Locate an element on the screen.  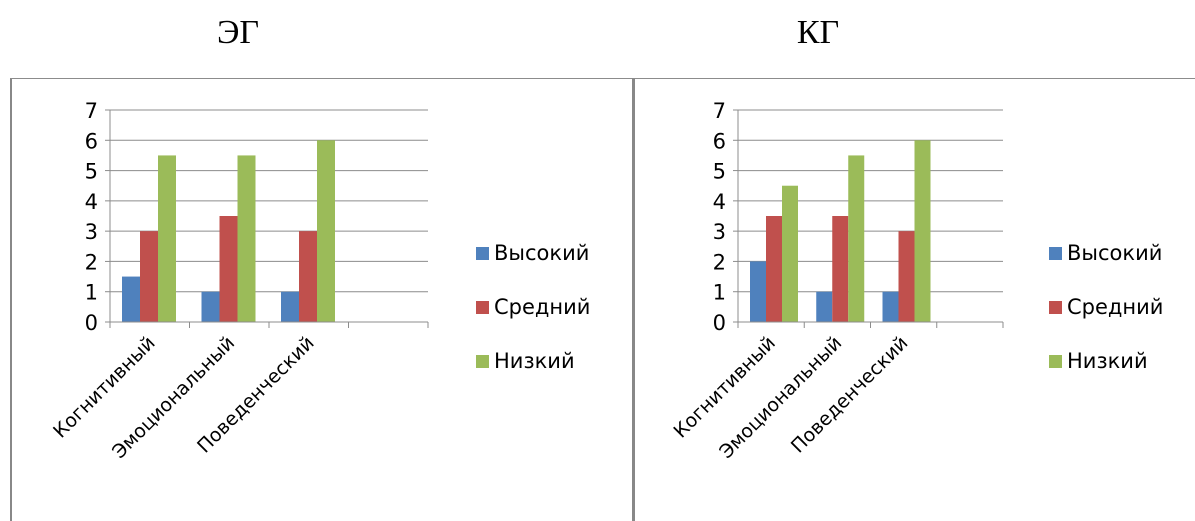
chart-title-kg: КГ is located at coordinates (818, 32).